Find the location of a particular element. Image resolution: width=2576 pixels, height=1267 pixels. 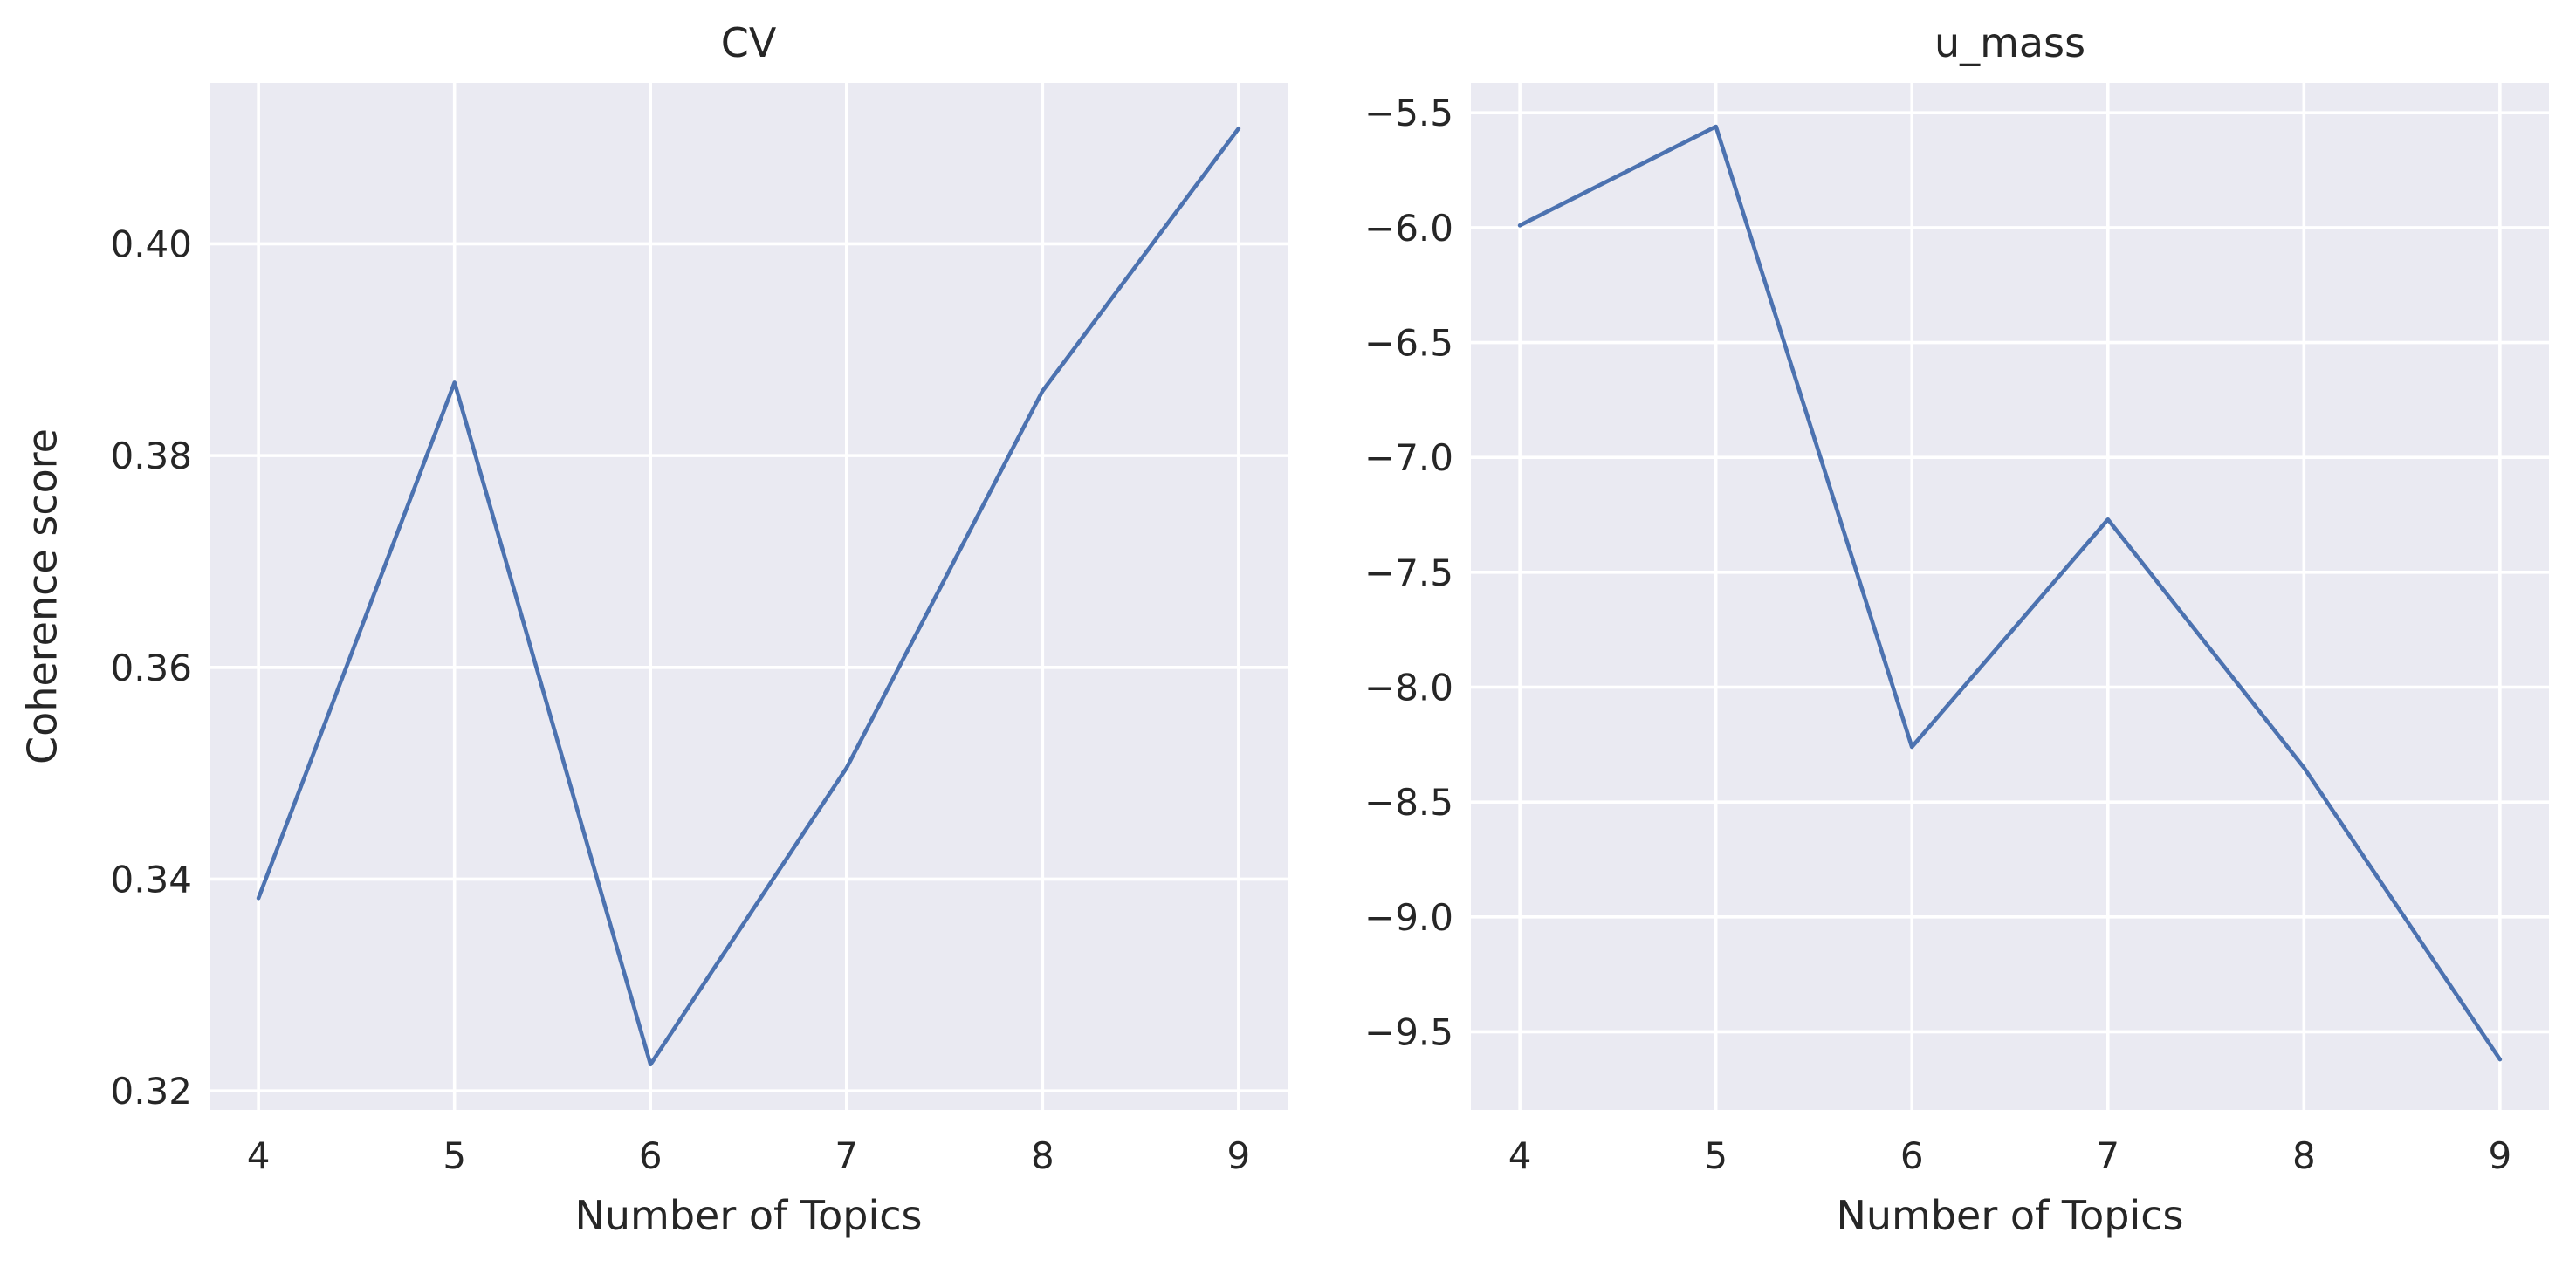

umass-y-tick-label: −7.5 is located at coordinates (1408, 572).